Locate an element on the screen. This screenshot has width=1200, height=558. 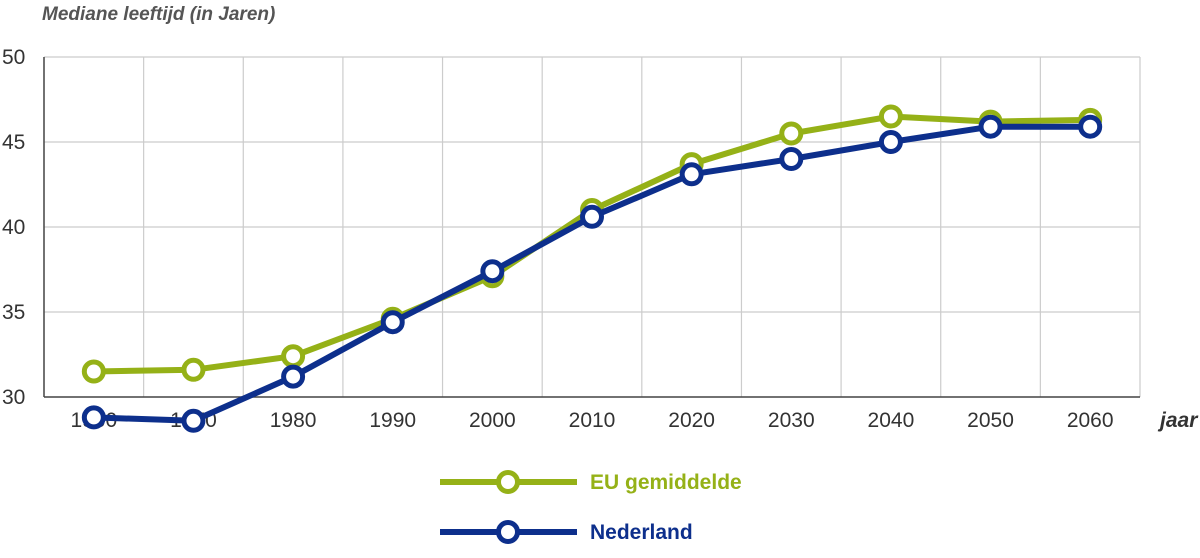
legend-label: Nederland is located at coordinates (641, 532).